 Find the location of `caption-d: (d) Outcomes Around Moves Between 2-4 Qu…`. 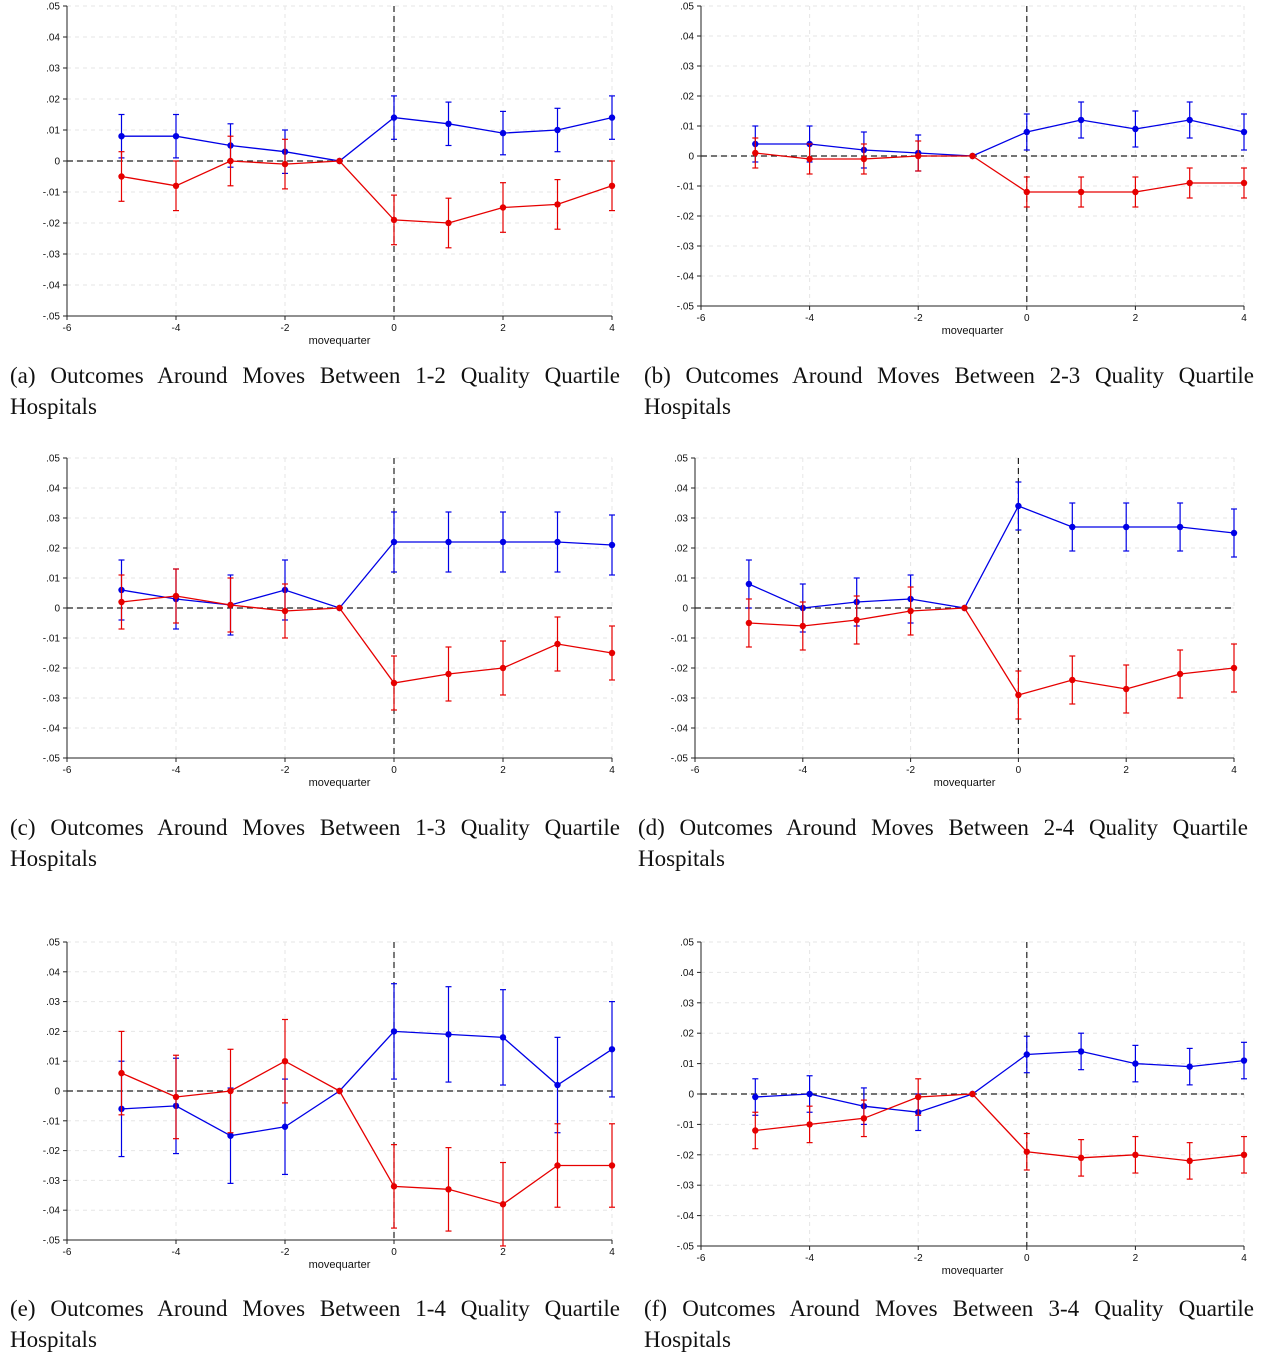

caption-d: (d) Outcomes Around Moves Between 2-4 Qu… is located at coordinates (943, 843).